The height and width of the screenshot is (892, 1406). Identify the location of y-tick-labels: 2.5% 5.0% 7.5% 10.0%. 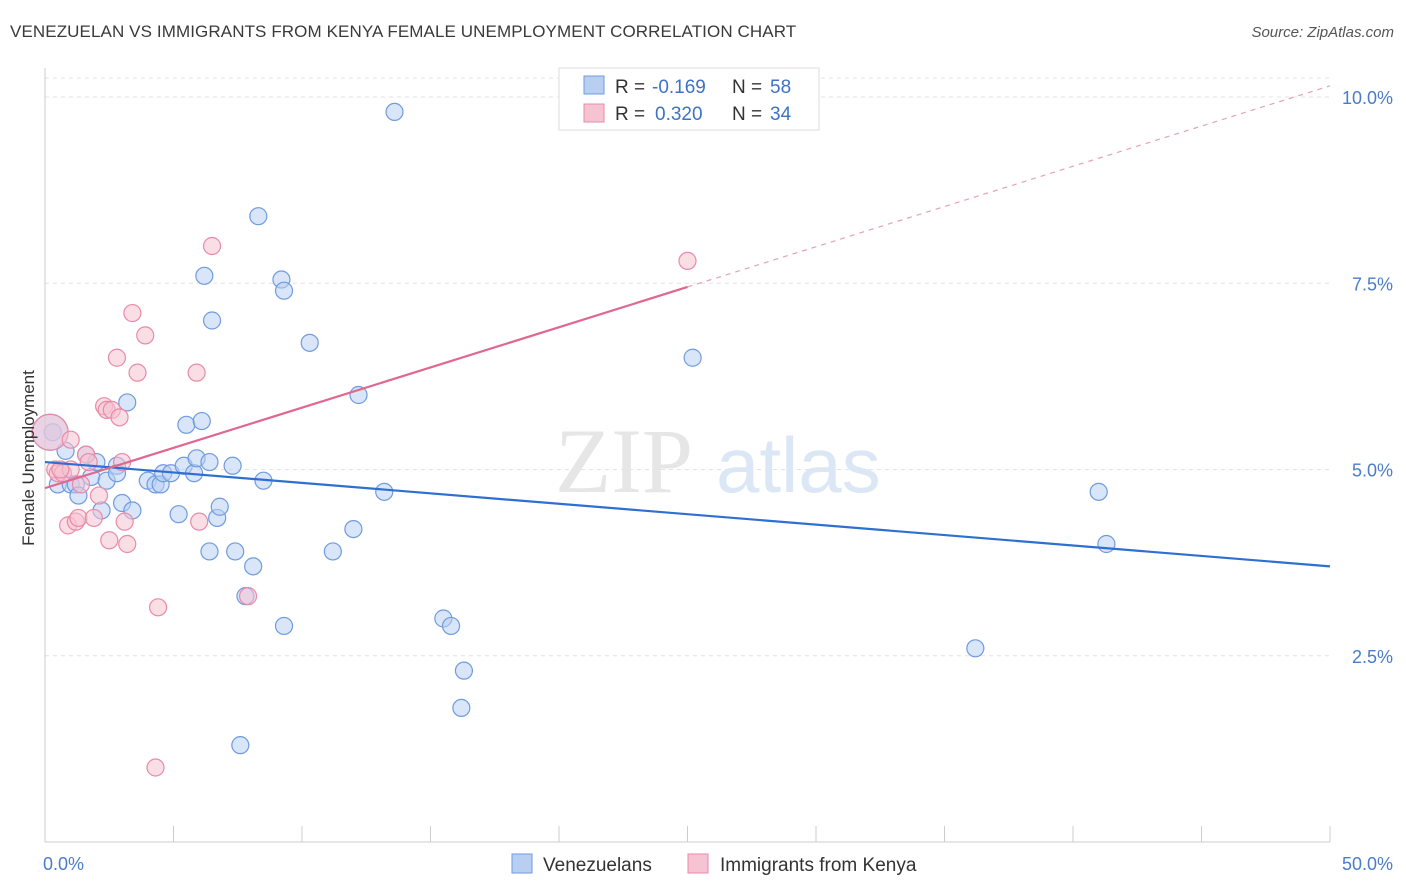
(1367, 377).